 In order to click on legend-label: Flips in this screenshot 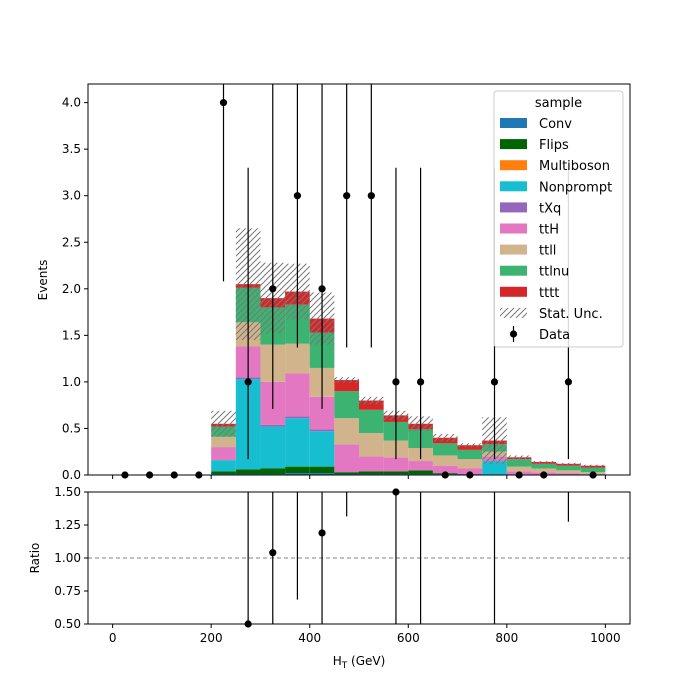, I will do `click(554, 145)`.